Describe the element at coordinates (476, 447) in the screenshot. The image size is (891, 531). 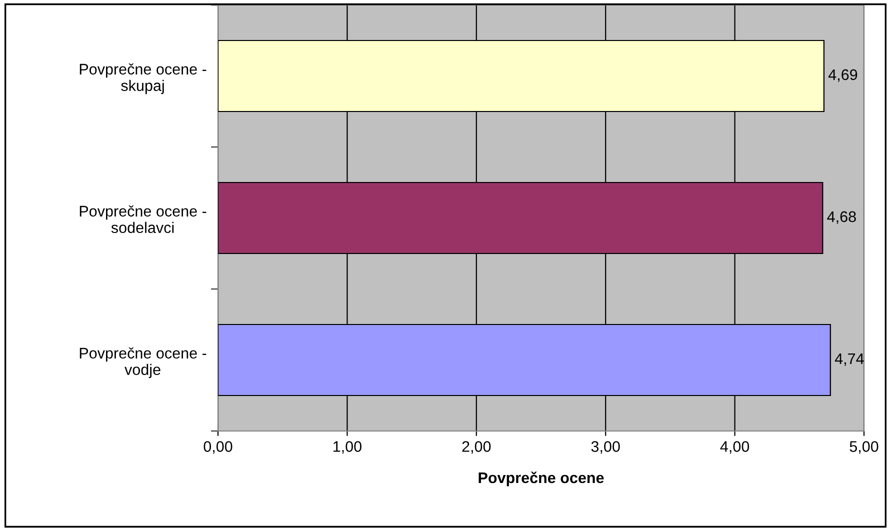
I see `x-tick-label: 2,00` at that location.